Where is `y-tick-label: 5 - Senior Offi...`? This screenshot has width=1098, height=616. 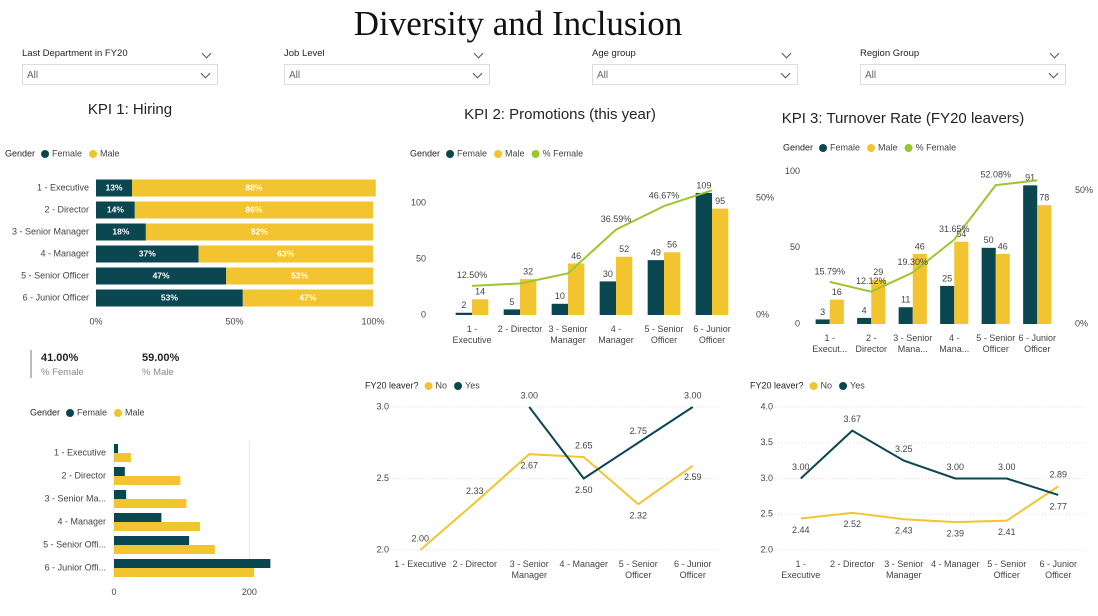 y-tick-label: 5 - Senior Offi... is located at coordinates (74, 544).